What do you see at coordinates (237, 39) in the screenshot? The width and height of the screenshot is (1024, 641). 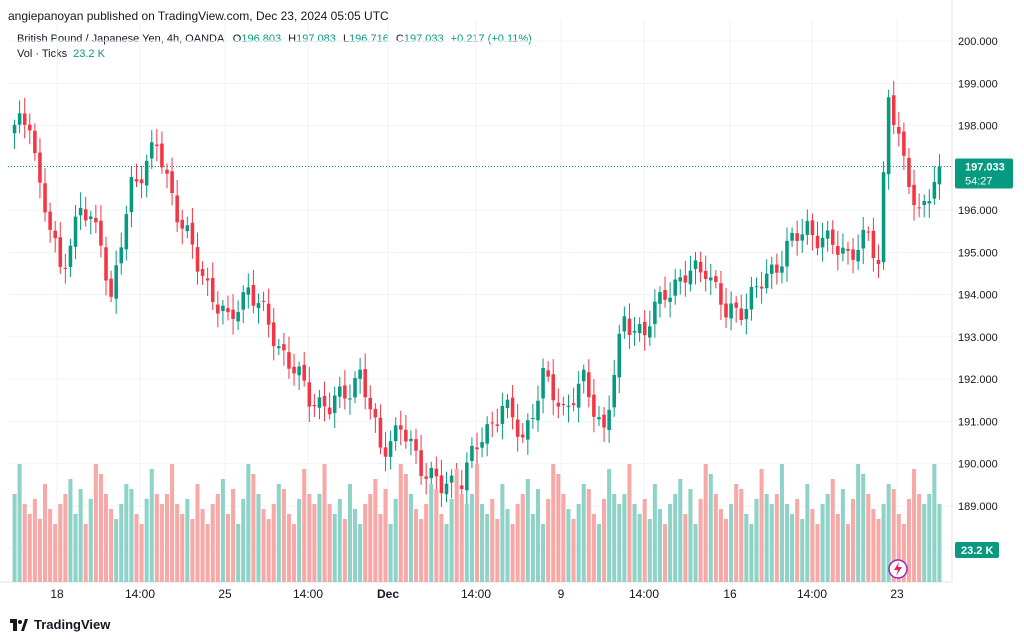 I see `open-label: O` at bounding box center [237, 39].